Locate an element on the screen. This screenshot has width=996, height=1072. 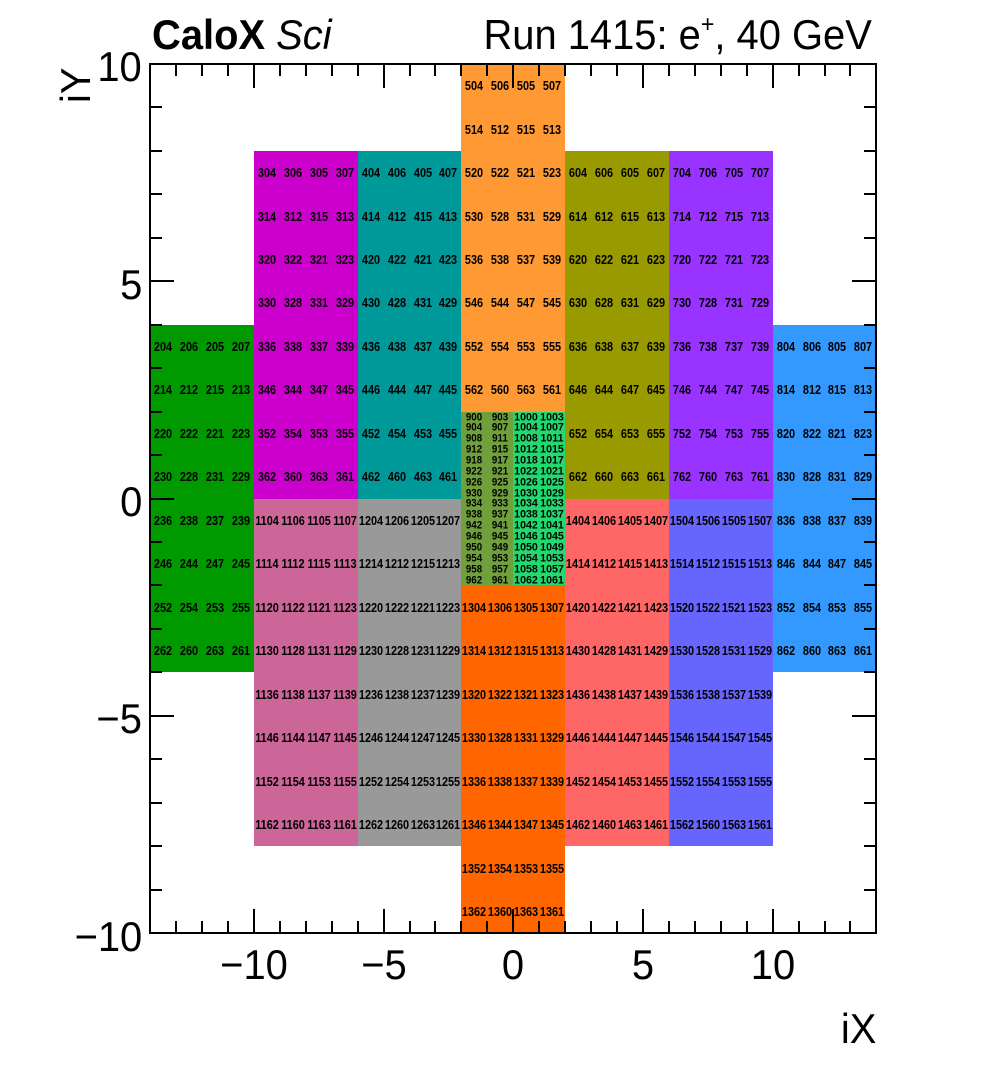
channel-815: 815 is located at coordinates (837, 390).